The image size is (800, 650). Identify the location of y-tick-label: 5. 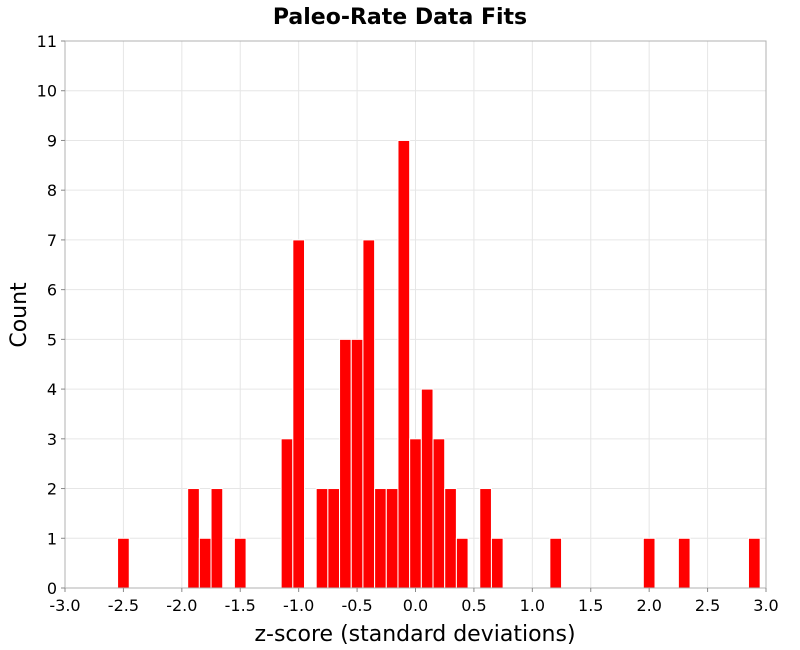
(52, 339).